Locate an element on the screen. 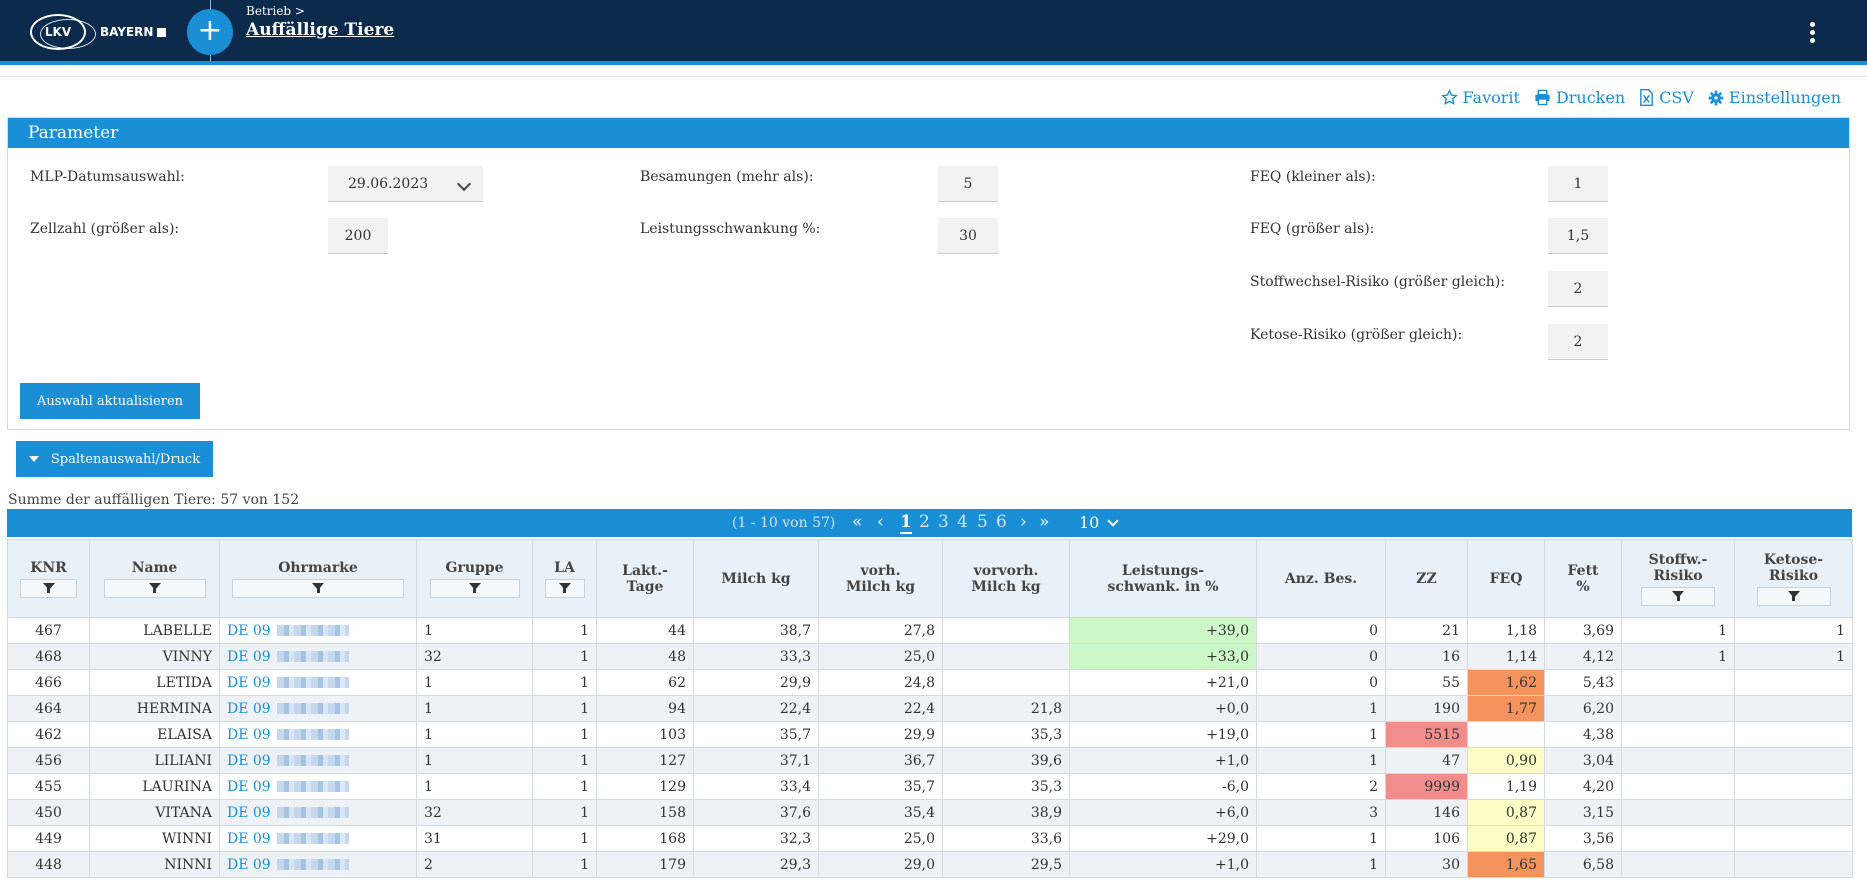  cell-fett: 4,20 is located at coordinates (1583, 786).